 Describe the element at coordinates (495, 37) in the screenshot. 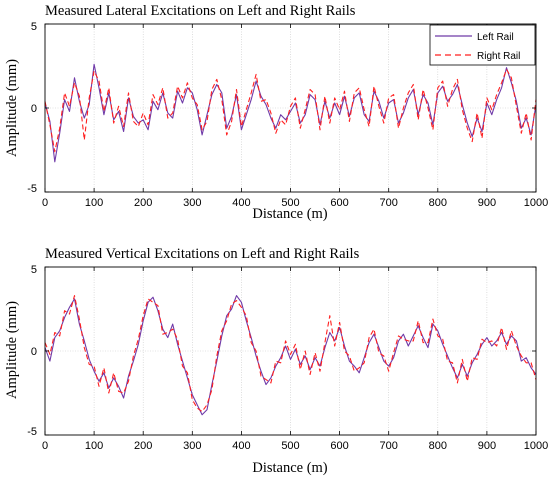

I see `legend-label-left-rail: Left Rail` at that location.